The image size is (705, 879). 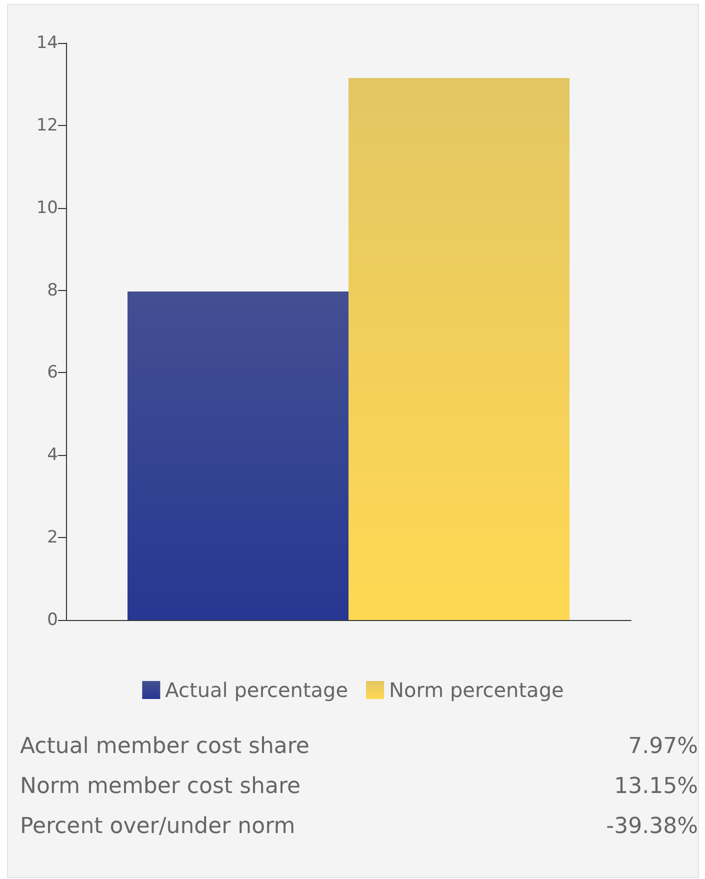 What do you see at coordinates (476, 690) in the screenshot?
I see `legend-label: Norm percentage` at bounding box center [476, 690].